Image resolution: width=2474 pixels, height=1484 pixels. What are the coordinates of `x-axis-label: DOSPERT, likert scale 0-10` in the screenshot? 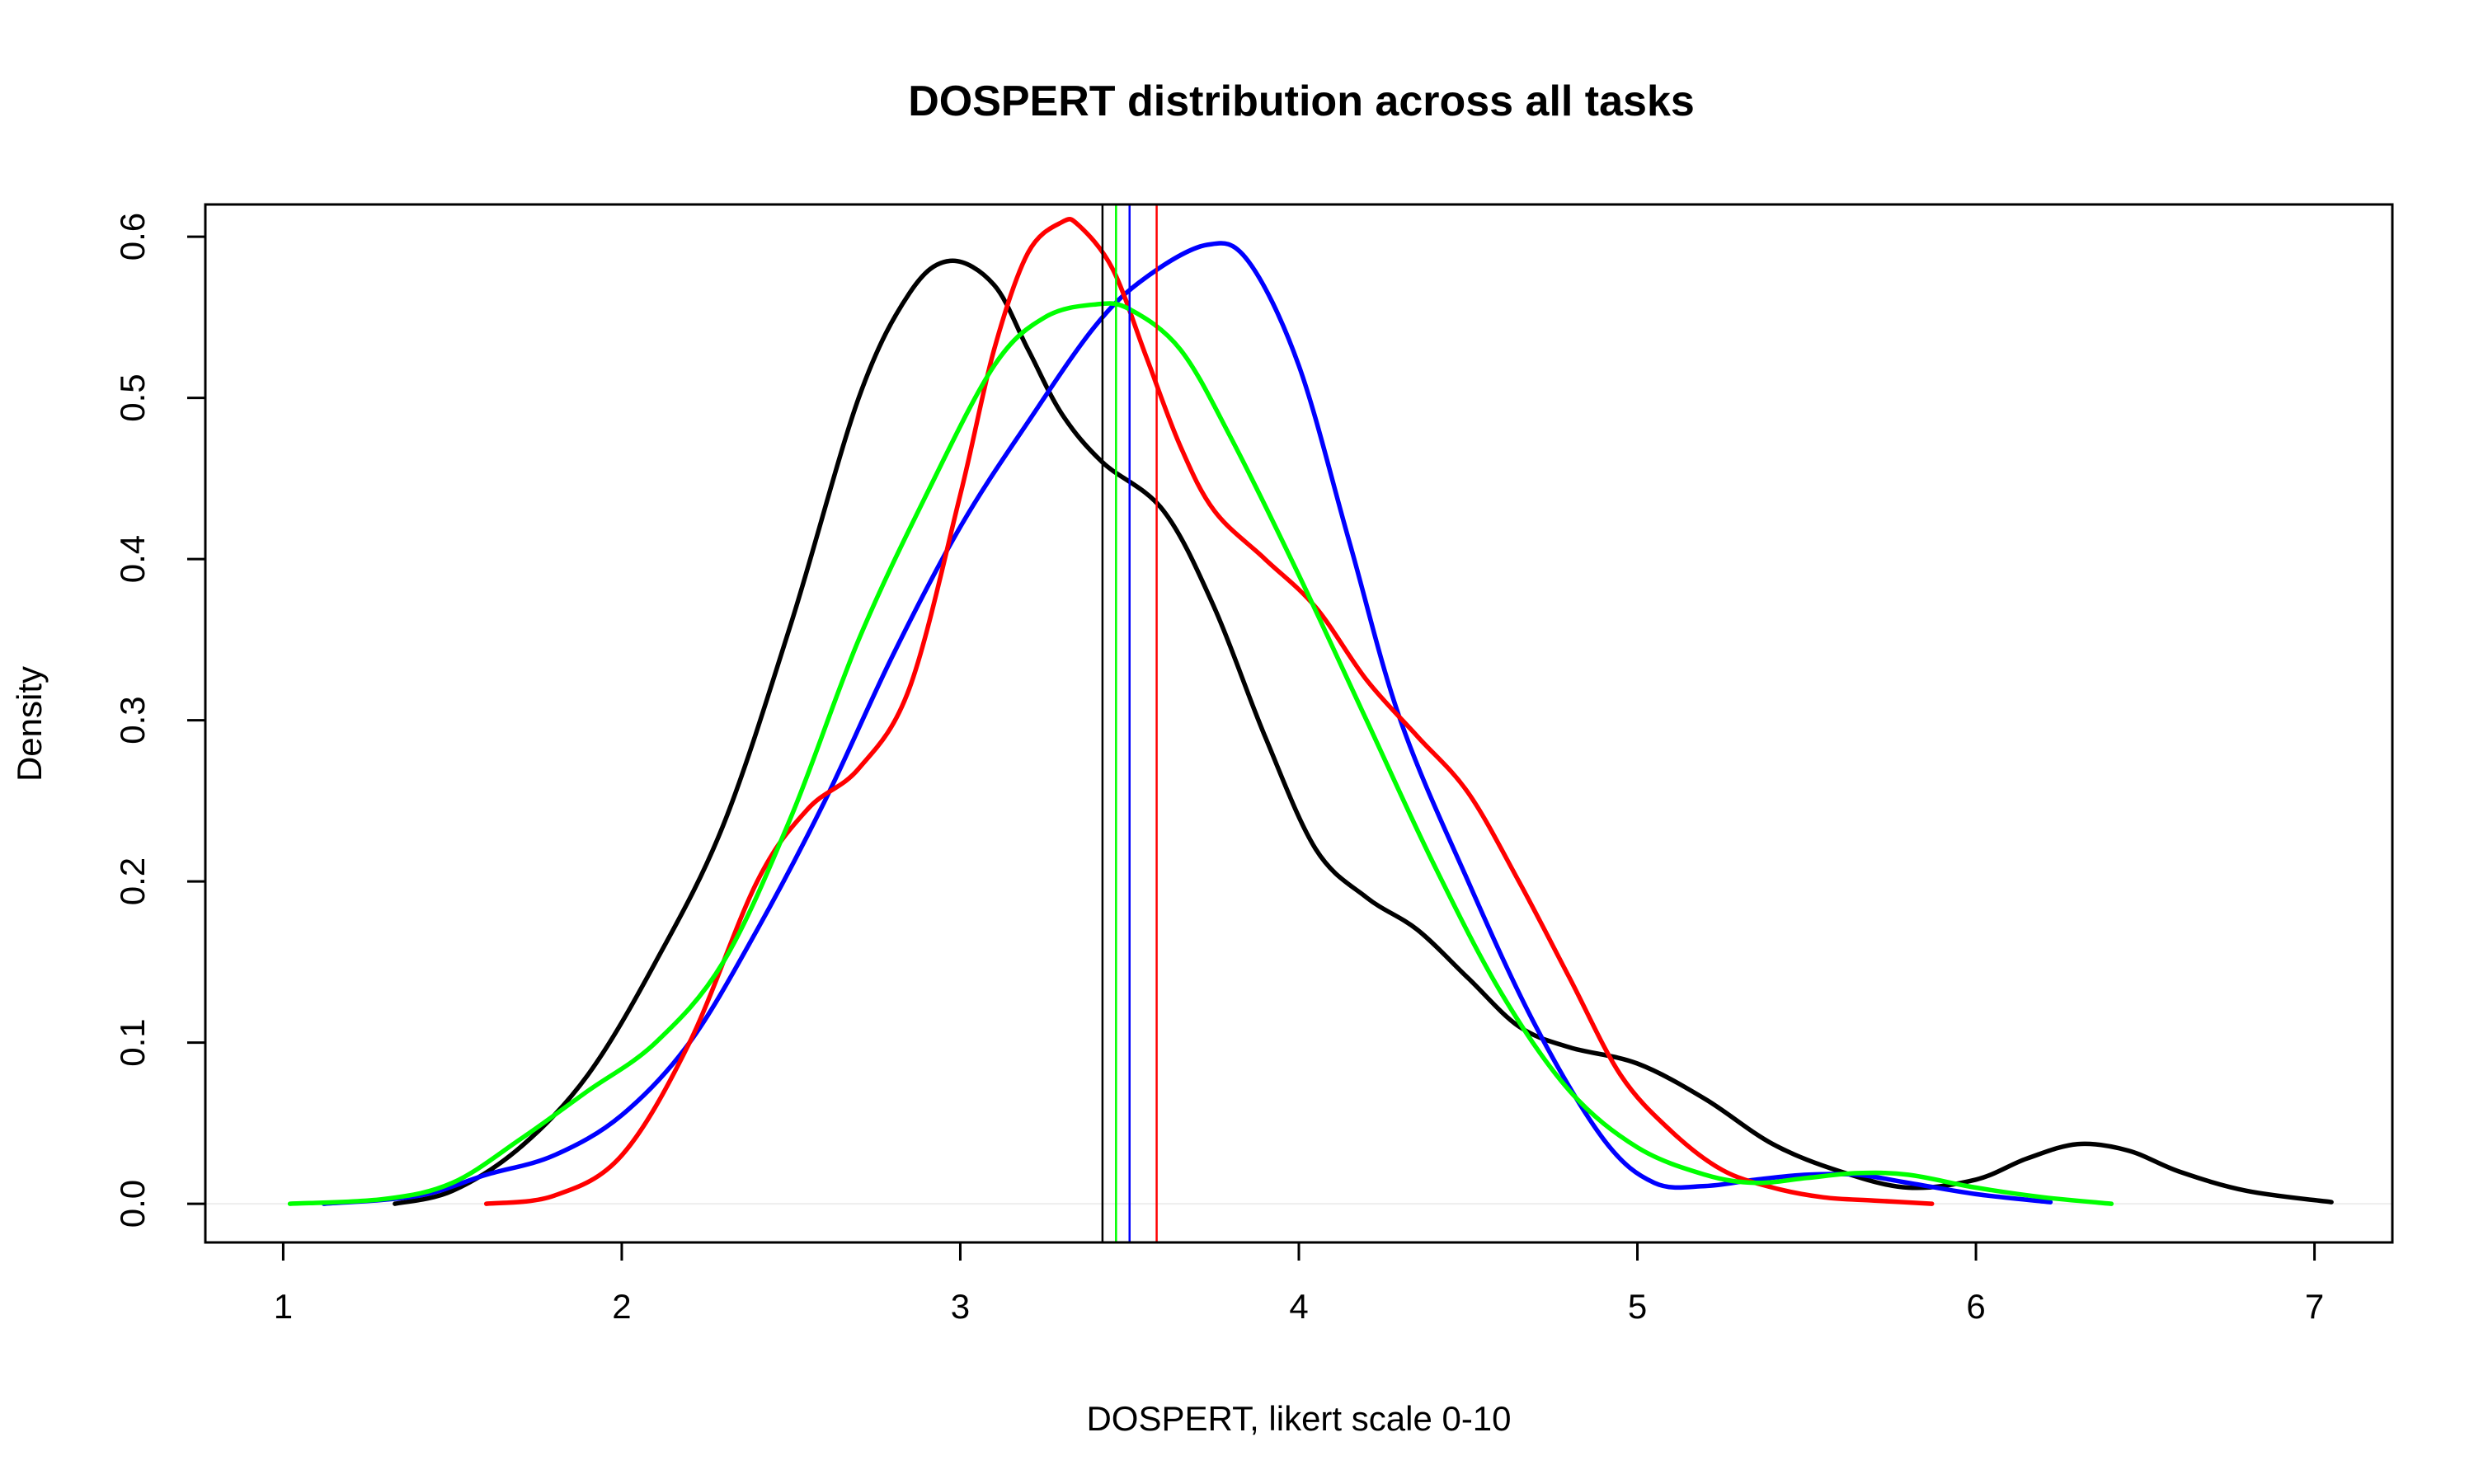 It's located at (1298, 1418).